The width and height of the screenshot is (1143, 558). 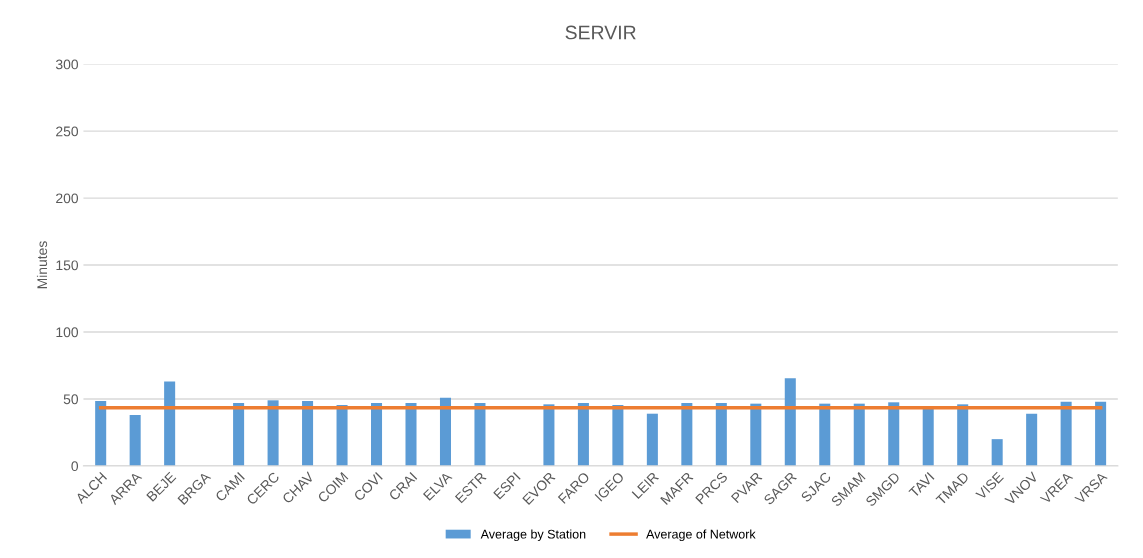 I want to click on y-tick-label: 300, so click(x=67, y=64).